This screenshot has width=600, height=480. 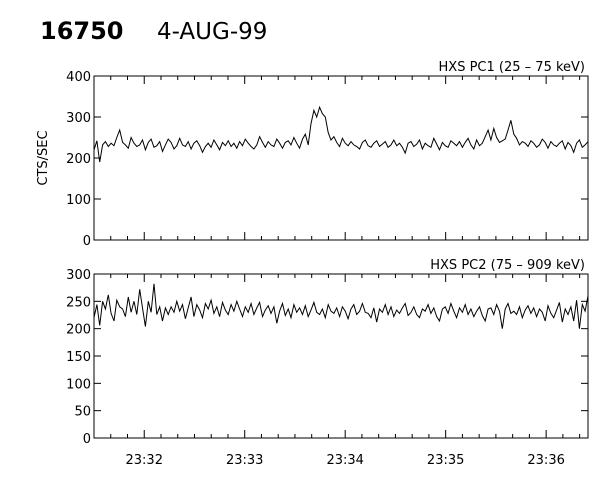 I want to click on x-tick-labels: 23:32 23:33 23:34 23:35 23:36, so click(x=345, y=460).